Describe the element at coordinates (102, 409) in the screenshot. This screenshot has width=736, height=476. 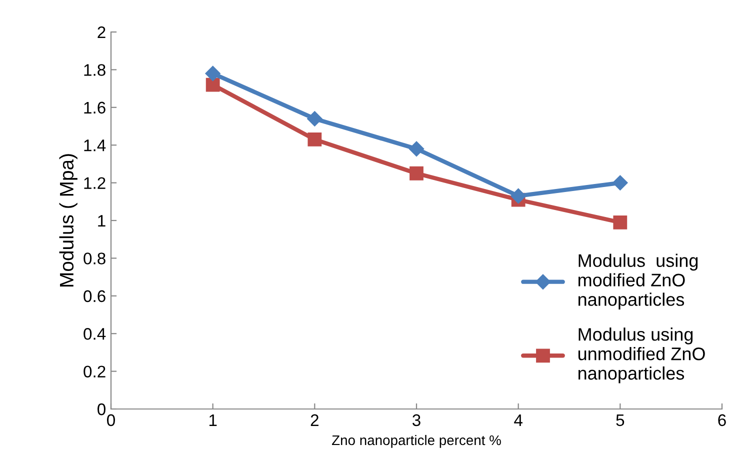
I see `y-tick-label: 0` at that location.